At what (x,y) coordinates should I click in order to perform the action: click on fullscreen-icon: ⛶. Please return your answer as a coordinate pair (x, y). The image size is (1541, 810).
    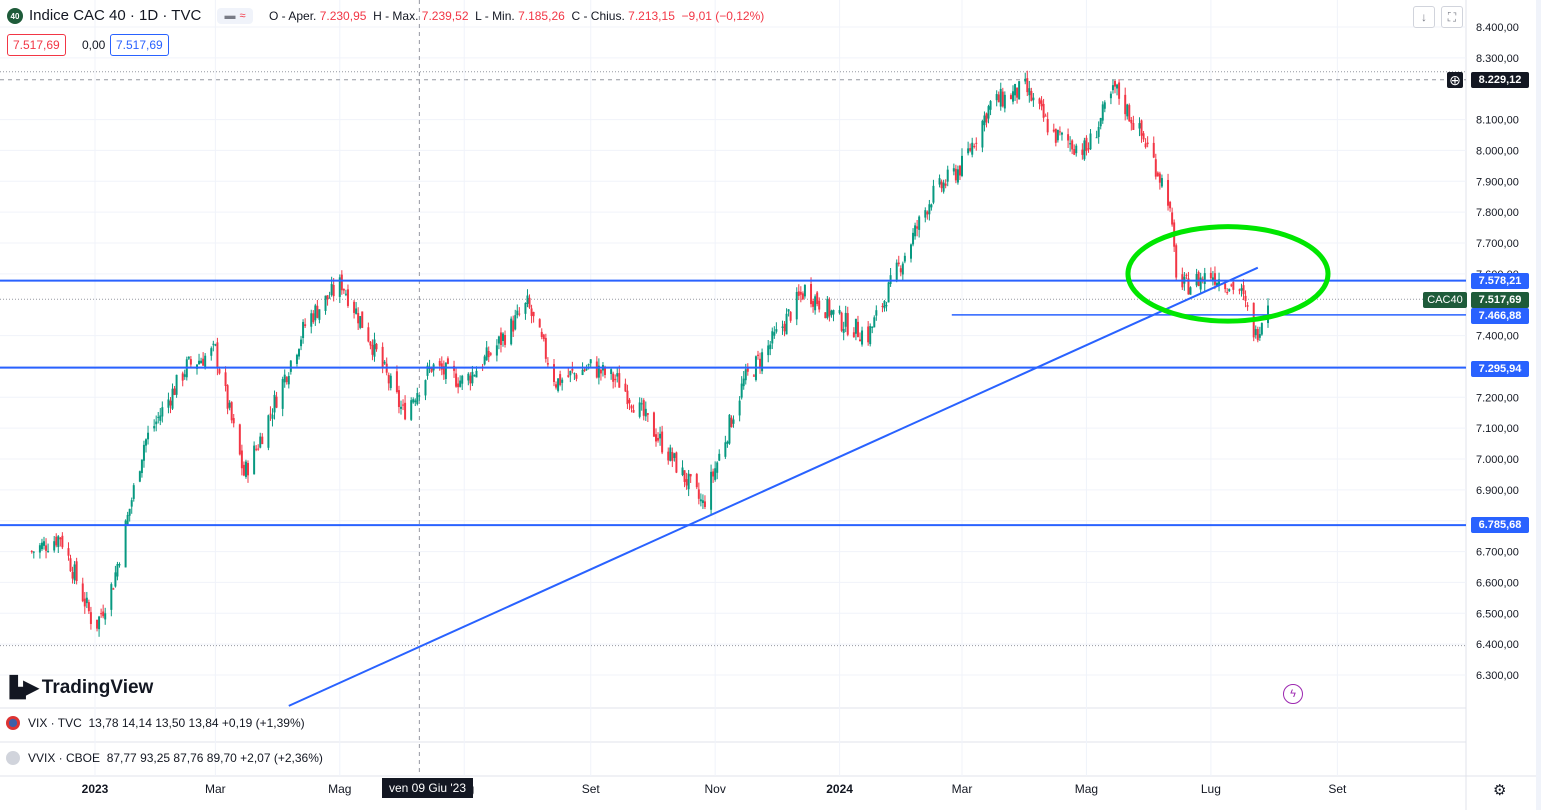
    Looking at the image, I should click on (1452, 17).